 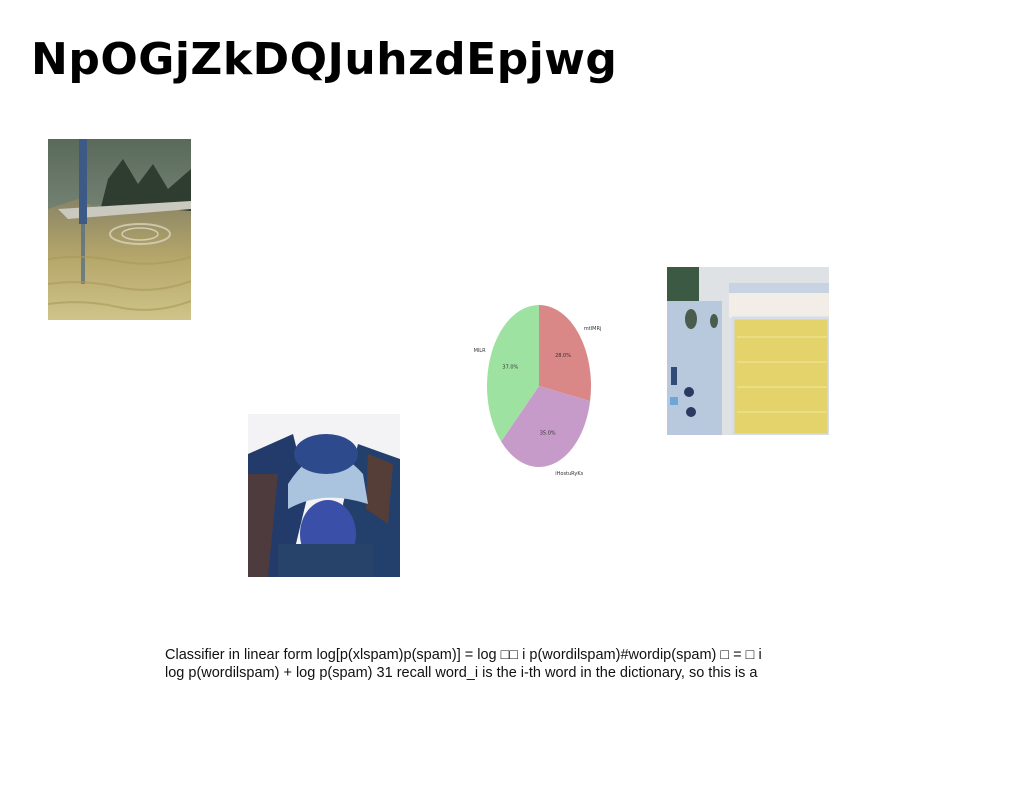 What do you see at coordinates (324, 495) in the screenshot?
I see `person-with-hat-photo` at bounding box center [324, 495].